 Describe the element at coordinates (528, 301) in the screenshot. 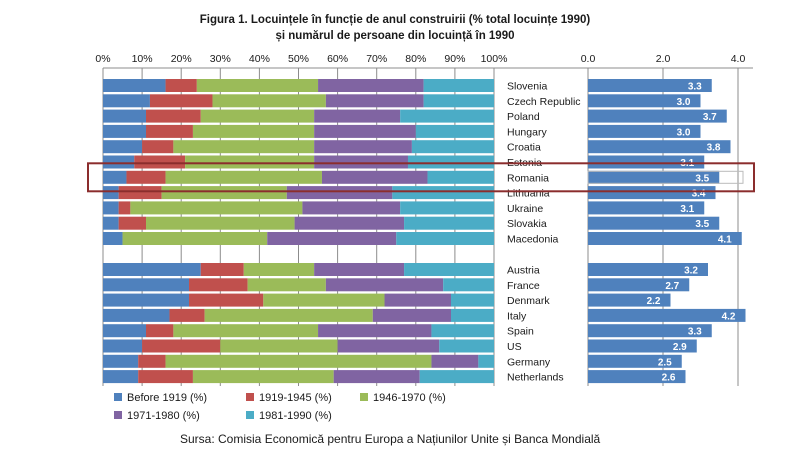

I see `country-label-denmark: Denmark` at that location.